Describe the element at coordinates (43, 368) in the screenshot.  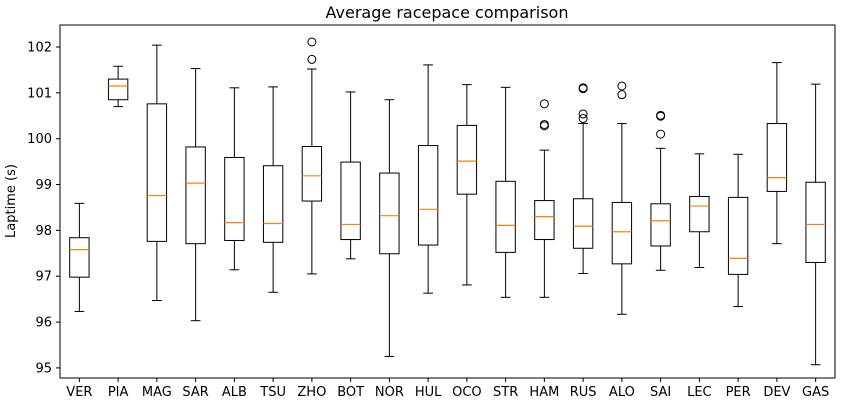
I see `y-tick-label: 95` at that location.